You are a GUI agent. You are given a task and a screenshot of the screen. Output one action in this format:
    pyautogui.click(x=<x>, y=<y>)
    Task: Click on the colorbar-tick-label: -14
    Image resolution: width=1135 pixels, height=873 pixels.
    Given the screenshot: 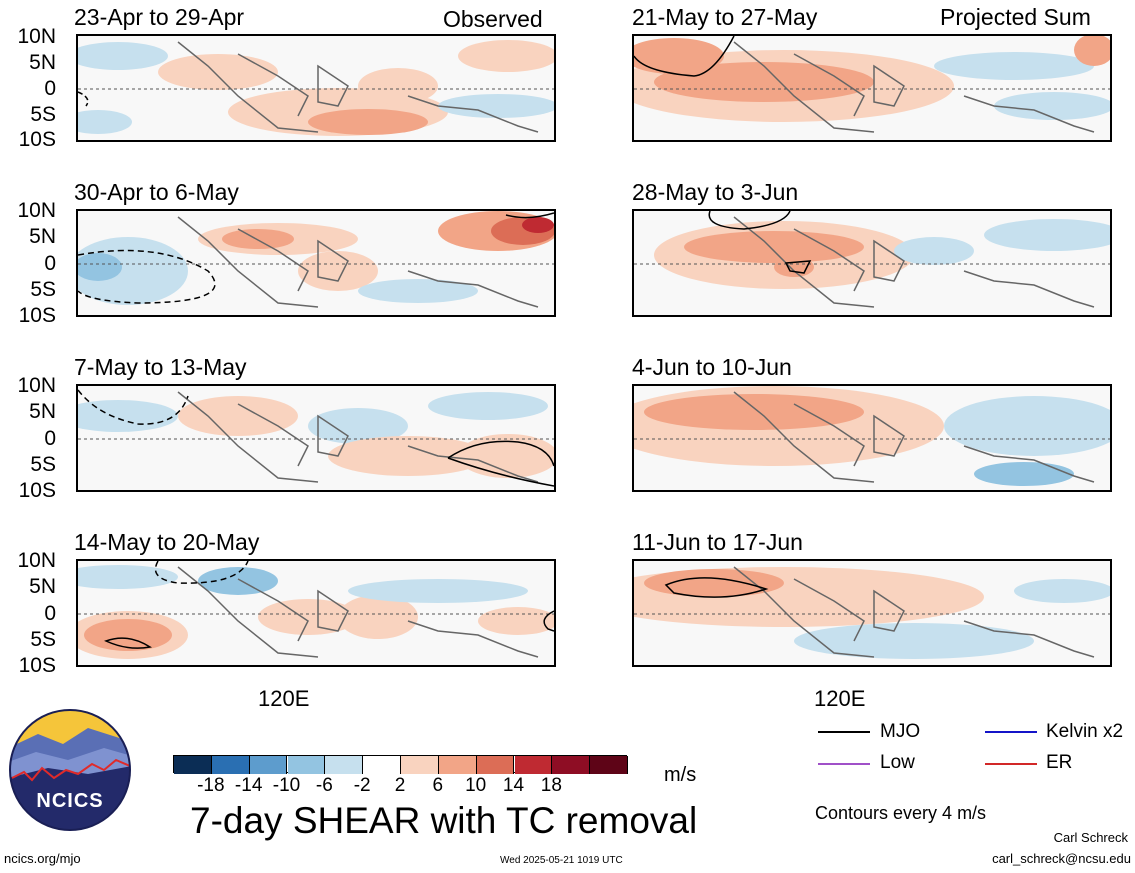 What is the action you would take?
    pyautogui.click(x=248, y=785)
    